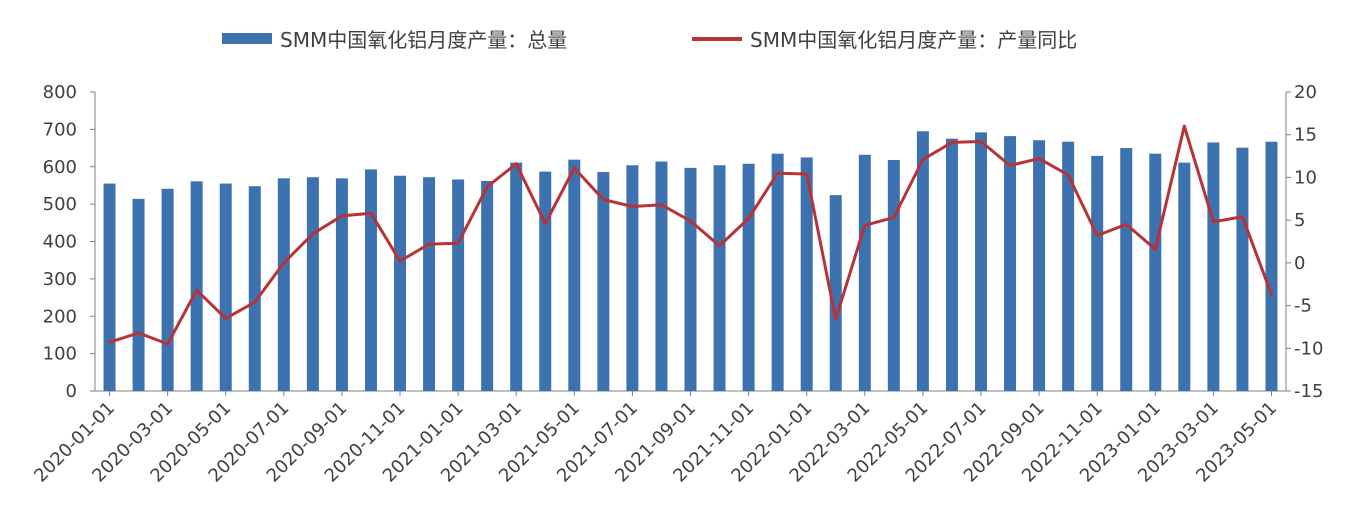 This screenshot has width=1360, height=526. I want to click on y-left-tick-label: 500, so click(60, 204).